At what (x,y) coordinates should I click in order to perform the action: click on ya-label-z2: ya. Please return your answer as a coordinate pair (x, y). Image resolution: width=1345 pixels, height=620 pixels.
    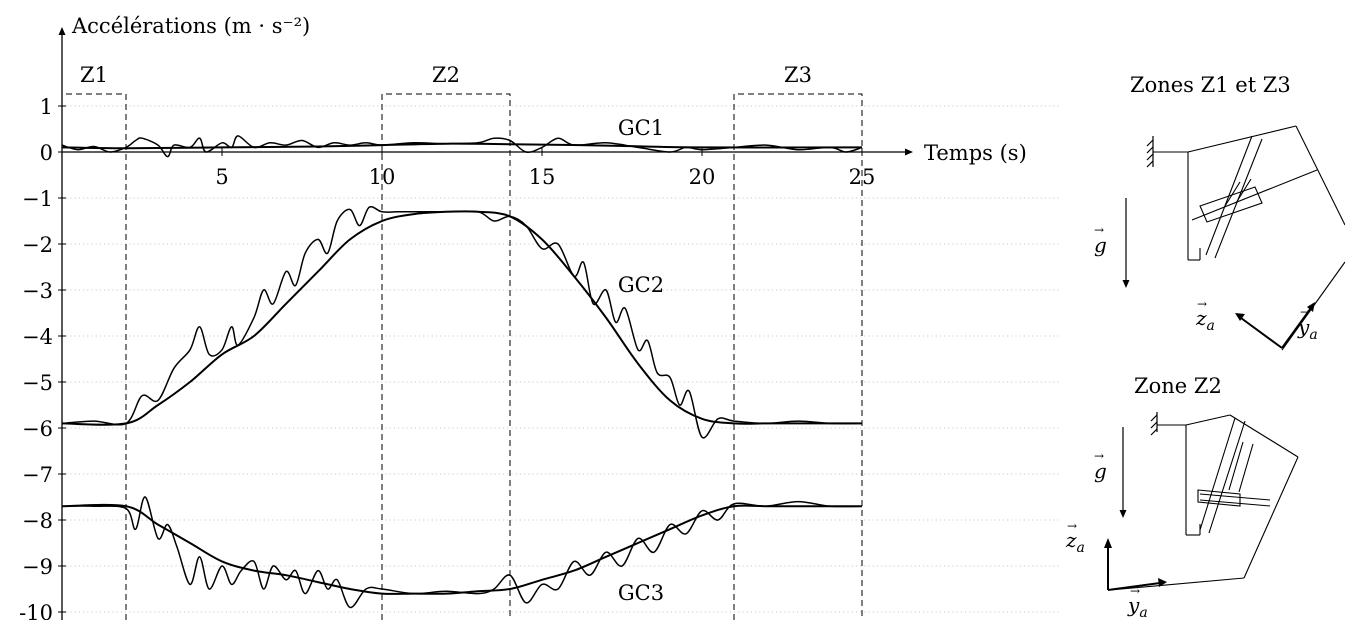
    Looking at the image, I should click on (1137, 606).